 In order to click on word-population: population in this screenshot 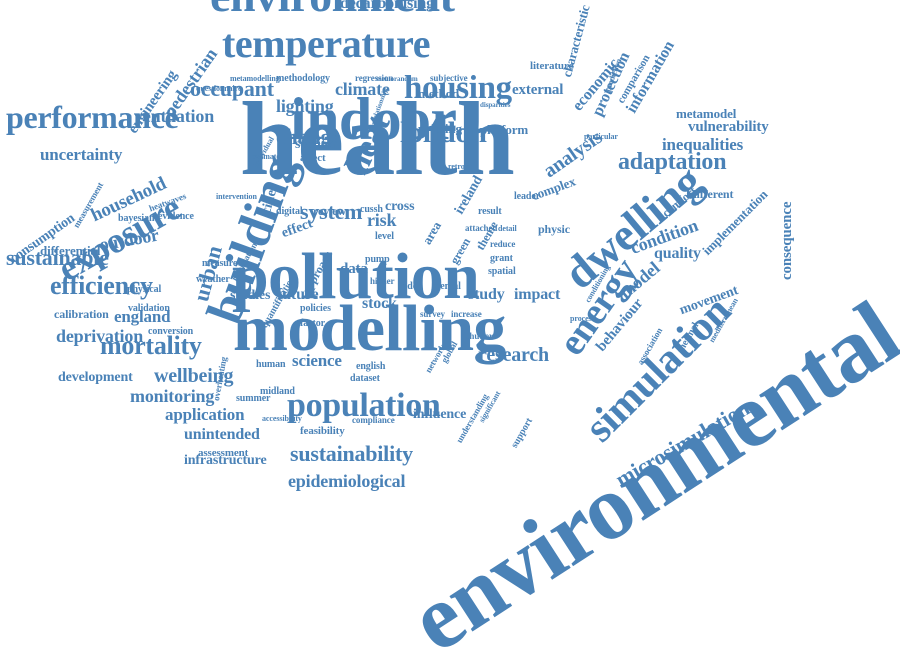, I will do `click(364, 406)`.